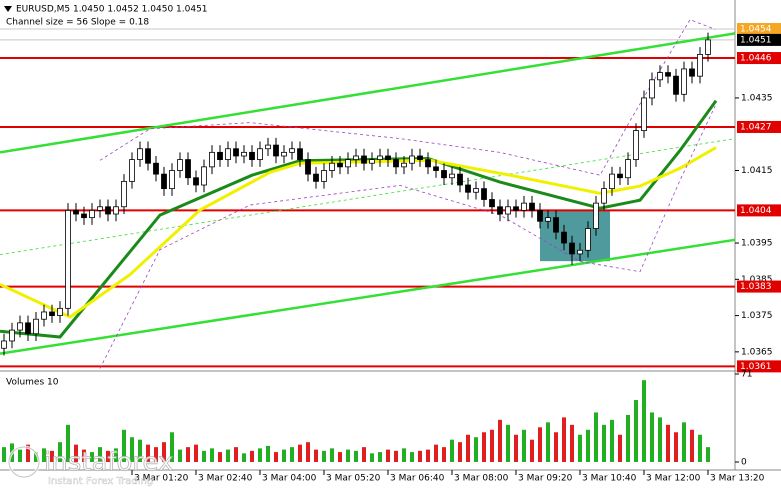 The height and width of the screenshot is (489, 781). What do you see at coordinates (757, 316) in the screenshot?
I see `y-tick-label: 1.0375` at bounding box center [757, 316].